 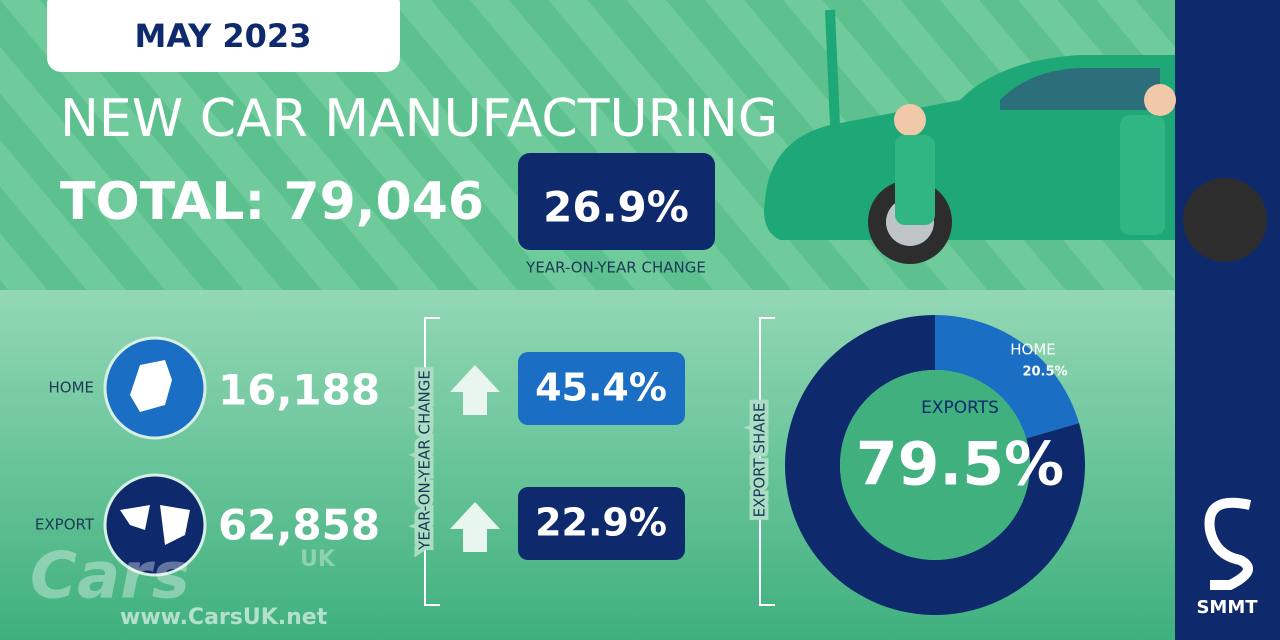 I want to click on side-bar, so click(x=1227, y=320).